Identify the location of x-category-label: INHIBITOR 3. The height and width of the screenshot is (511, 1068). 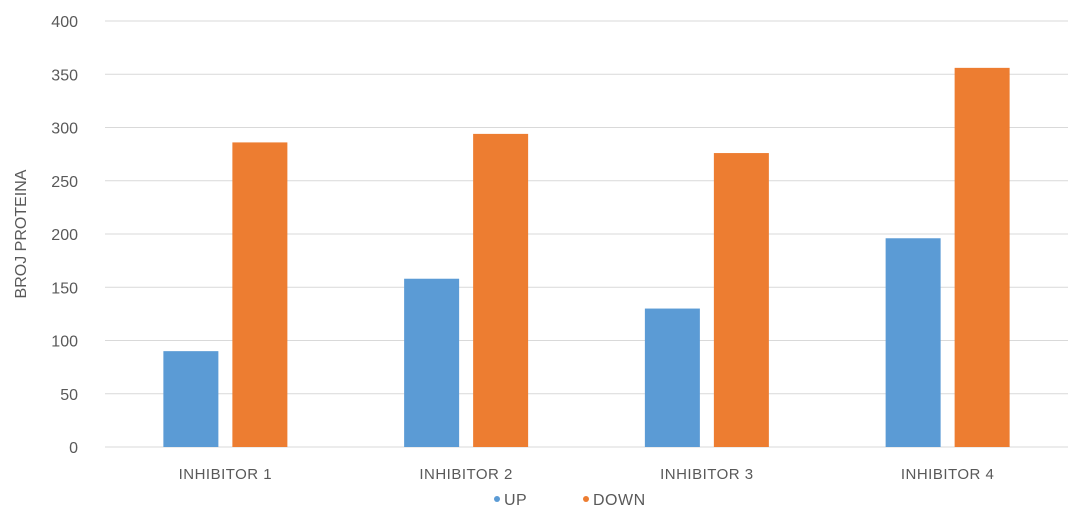
(707, 474).